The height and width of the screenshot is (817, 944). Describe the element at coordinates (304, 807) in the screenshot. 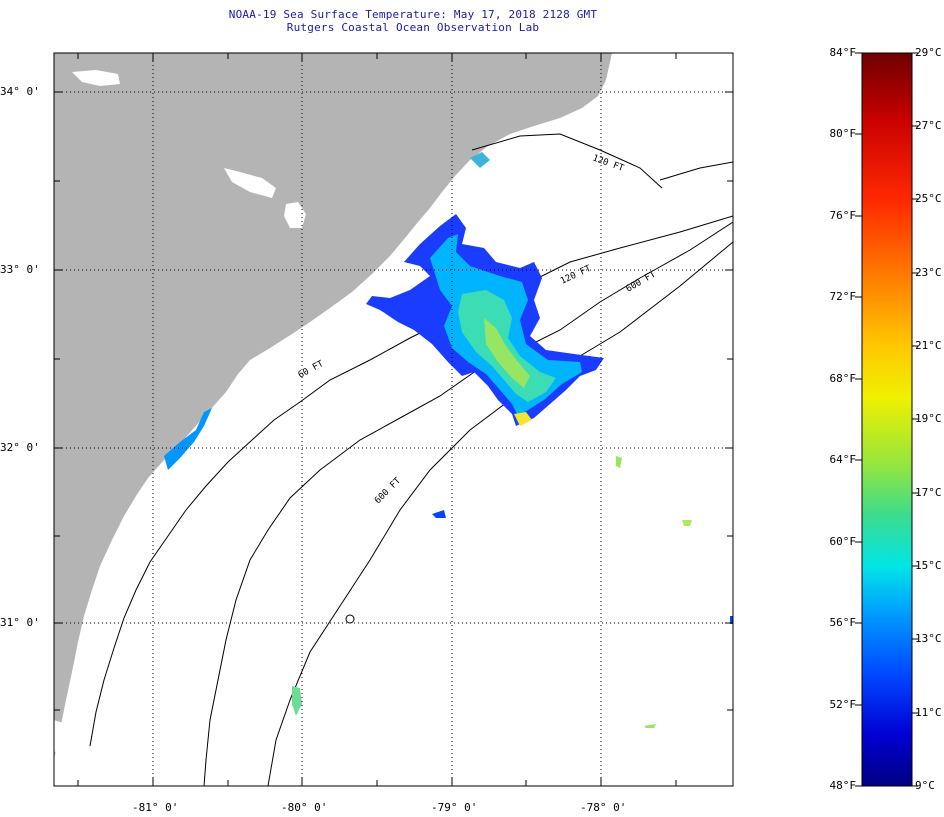

I see `lon-label: -80° 0'` at that location.